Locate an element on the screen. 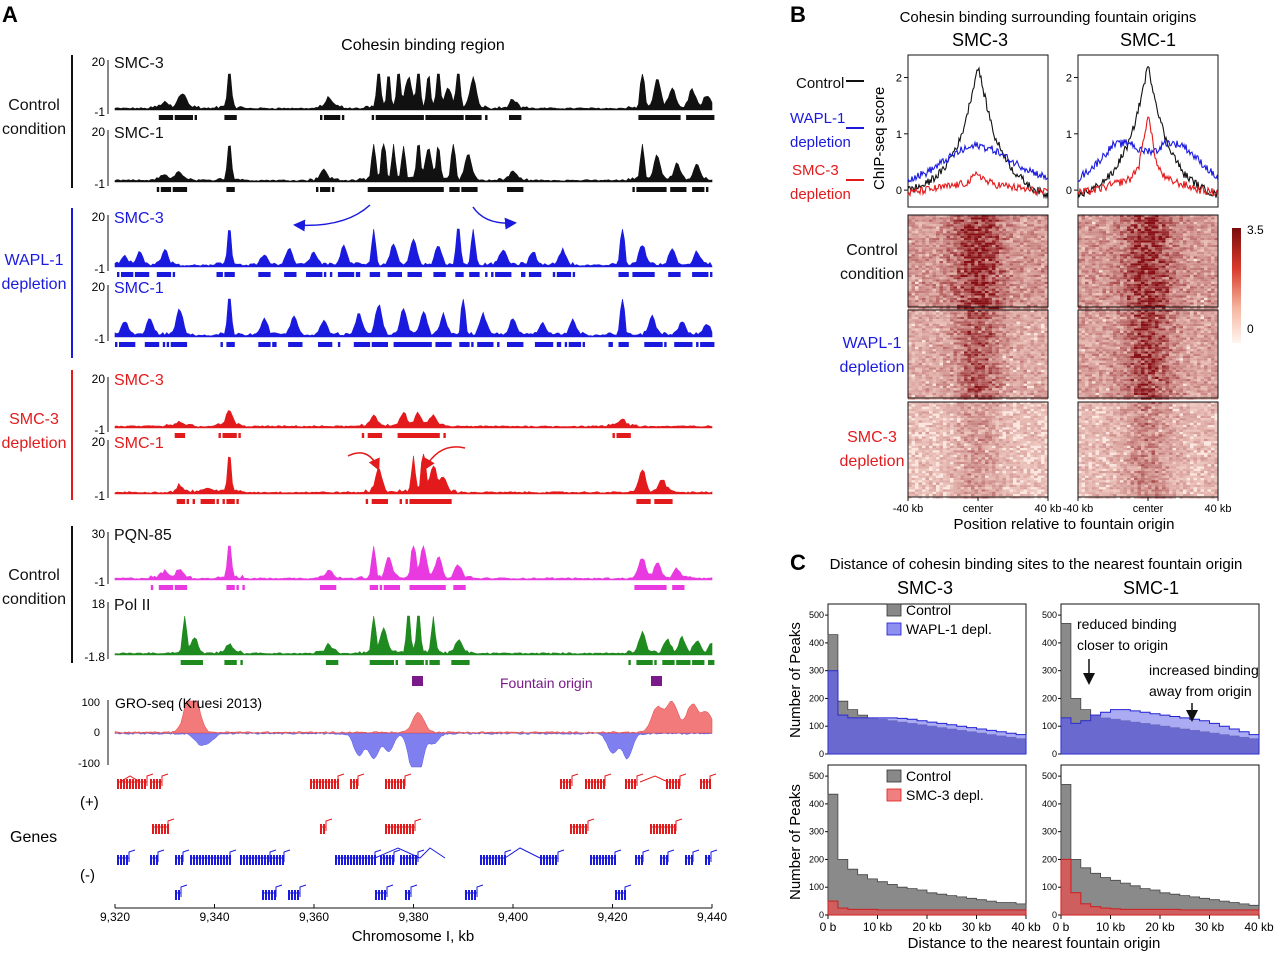 Image resolution: width=1280 pixels, height=957 pixels. track-ymax-5: 20 is located at coordinates (99, 442).